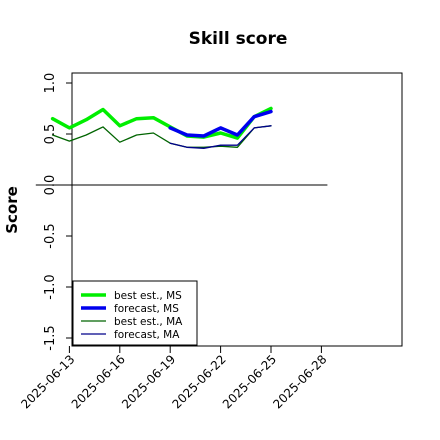 This screenshot has height=440, width=440. I want to click on y-tick-label: 0.0, so click(50, 185).